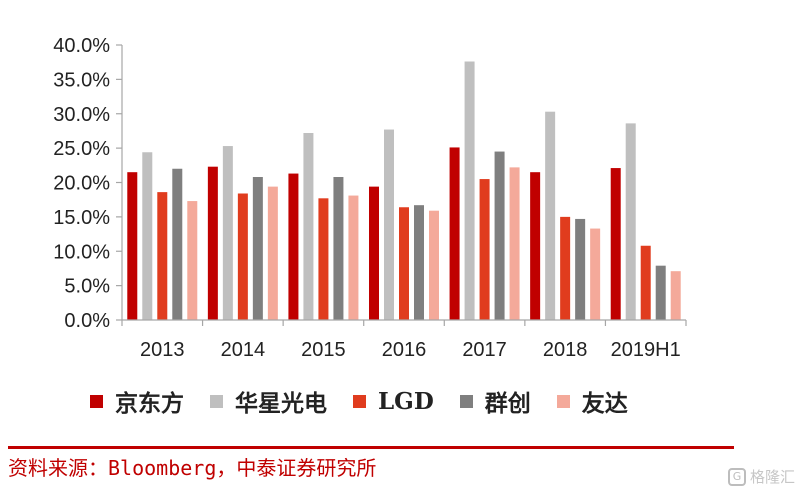  I want to click on bar-3-2018, so click(565, 268).